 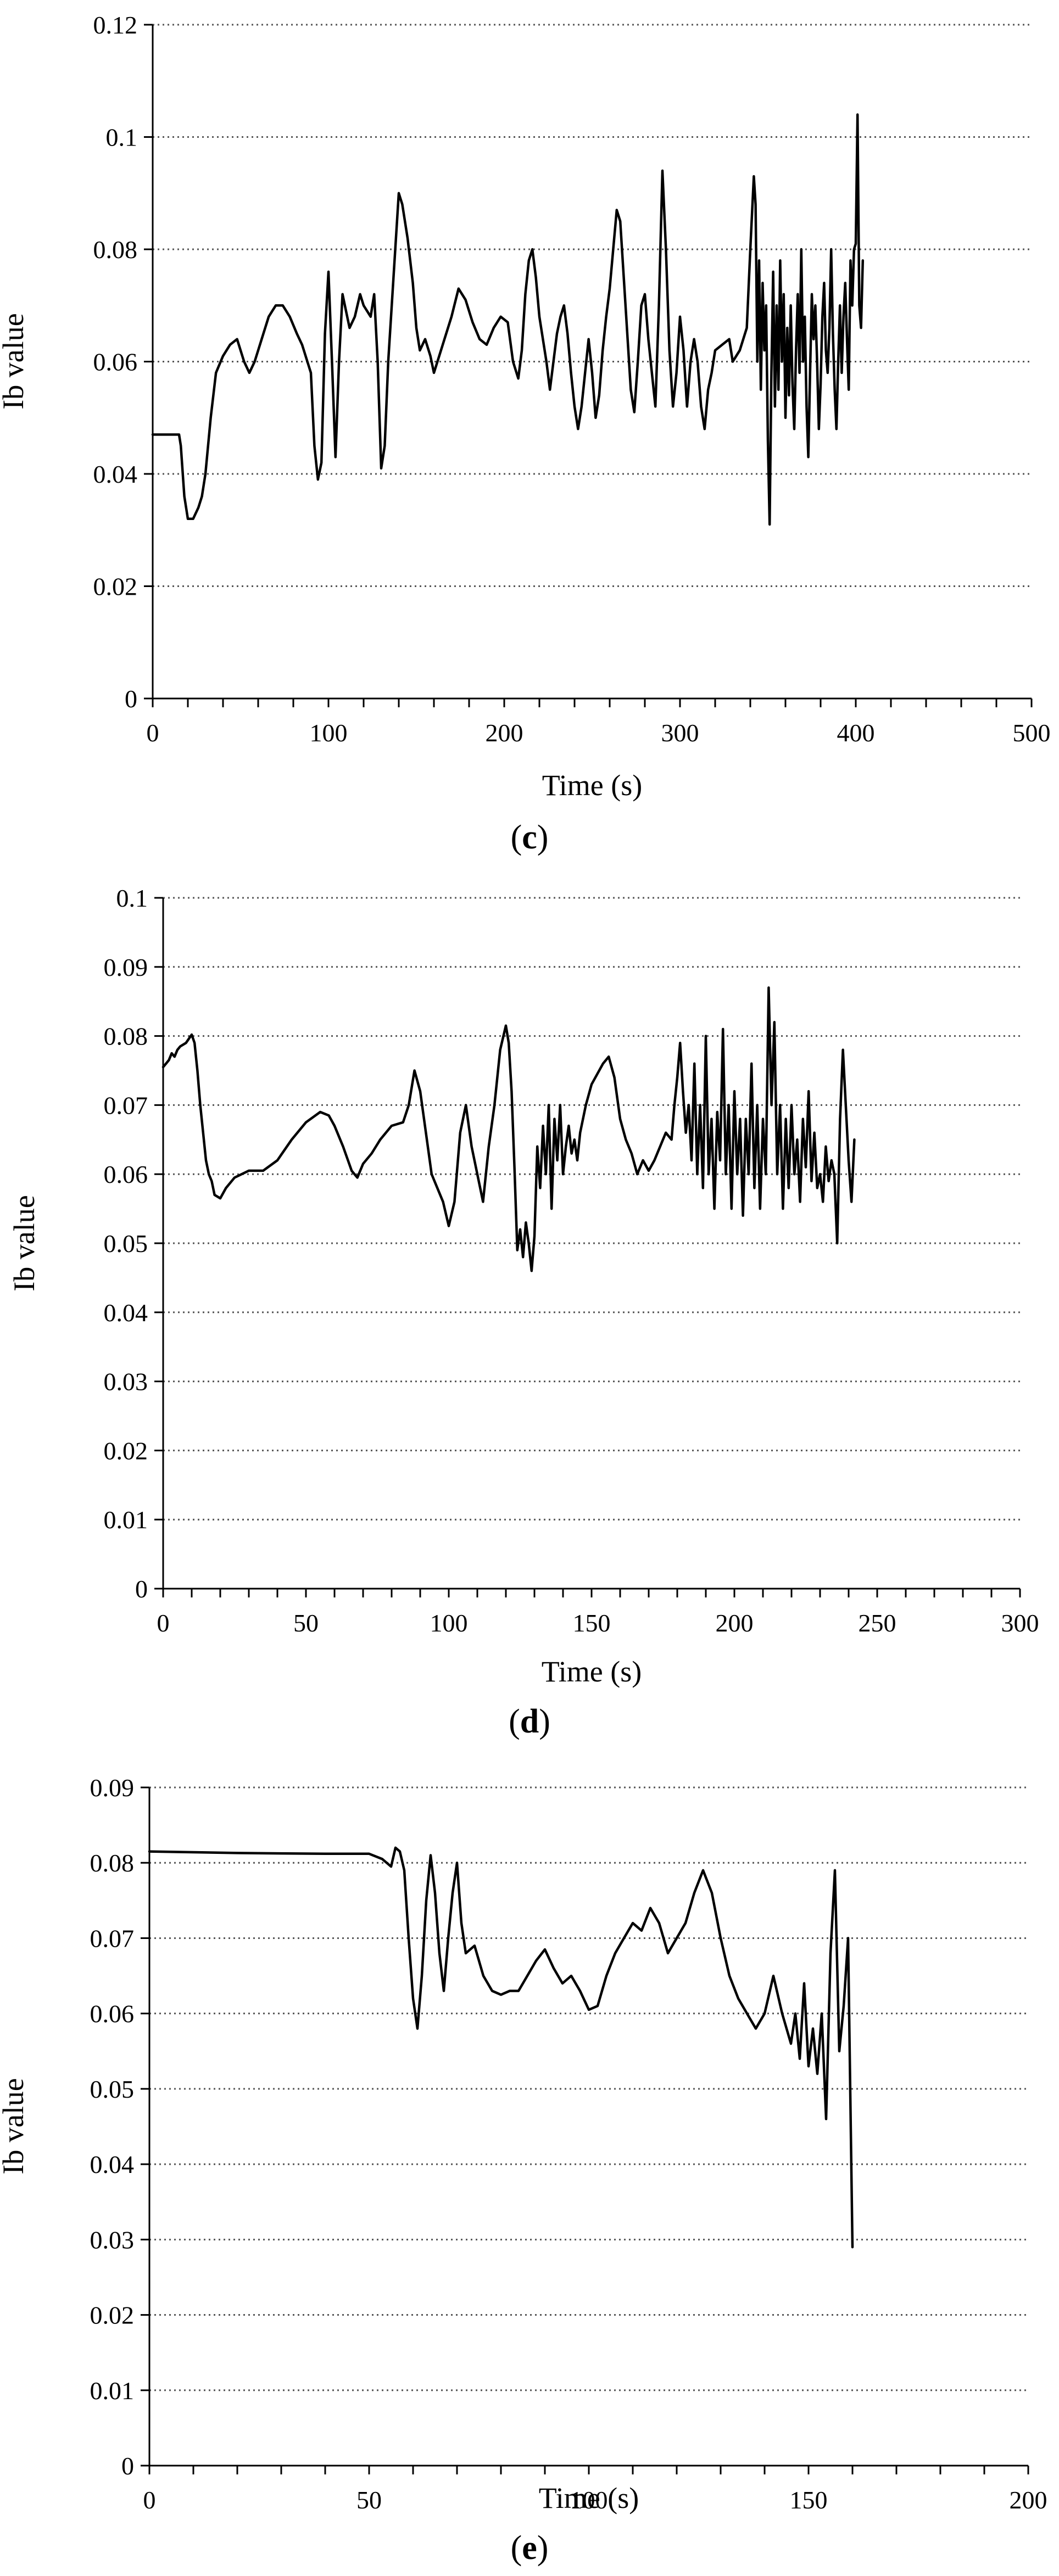 What do you see at coordinates (116, 25) in the screenshot?
I see `y-tick-label: 0.12` at bounding box center [116, 25].